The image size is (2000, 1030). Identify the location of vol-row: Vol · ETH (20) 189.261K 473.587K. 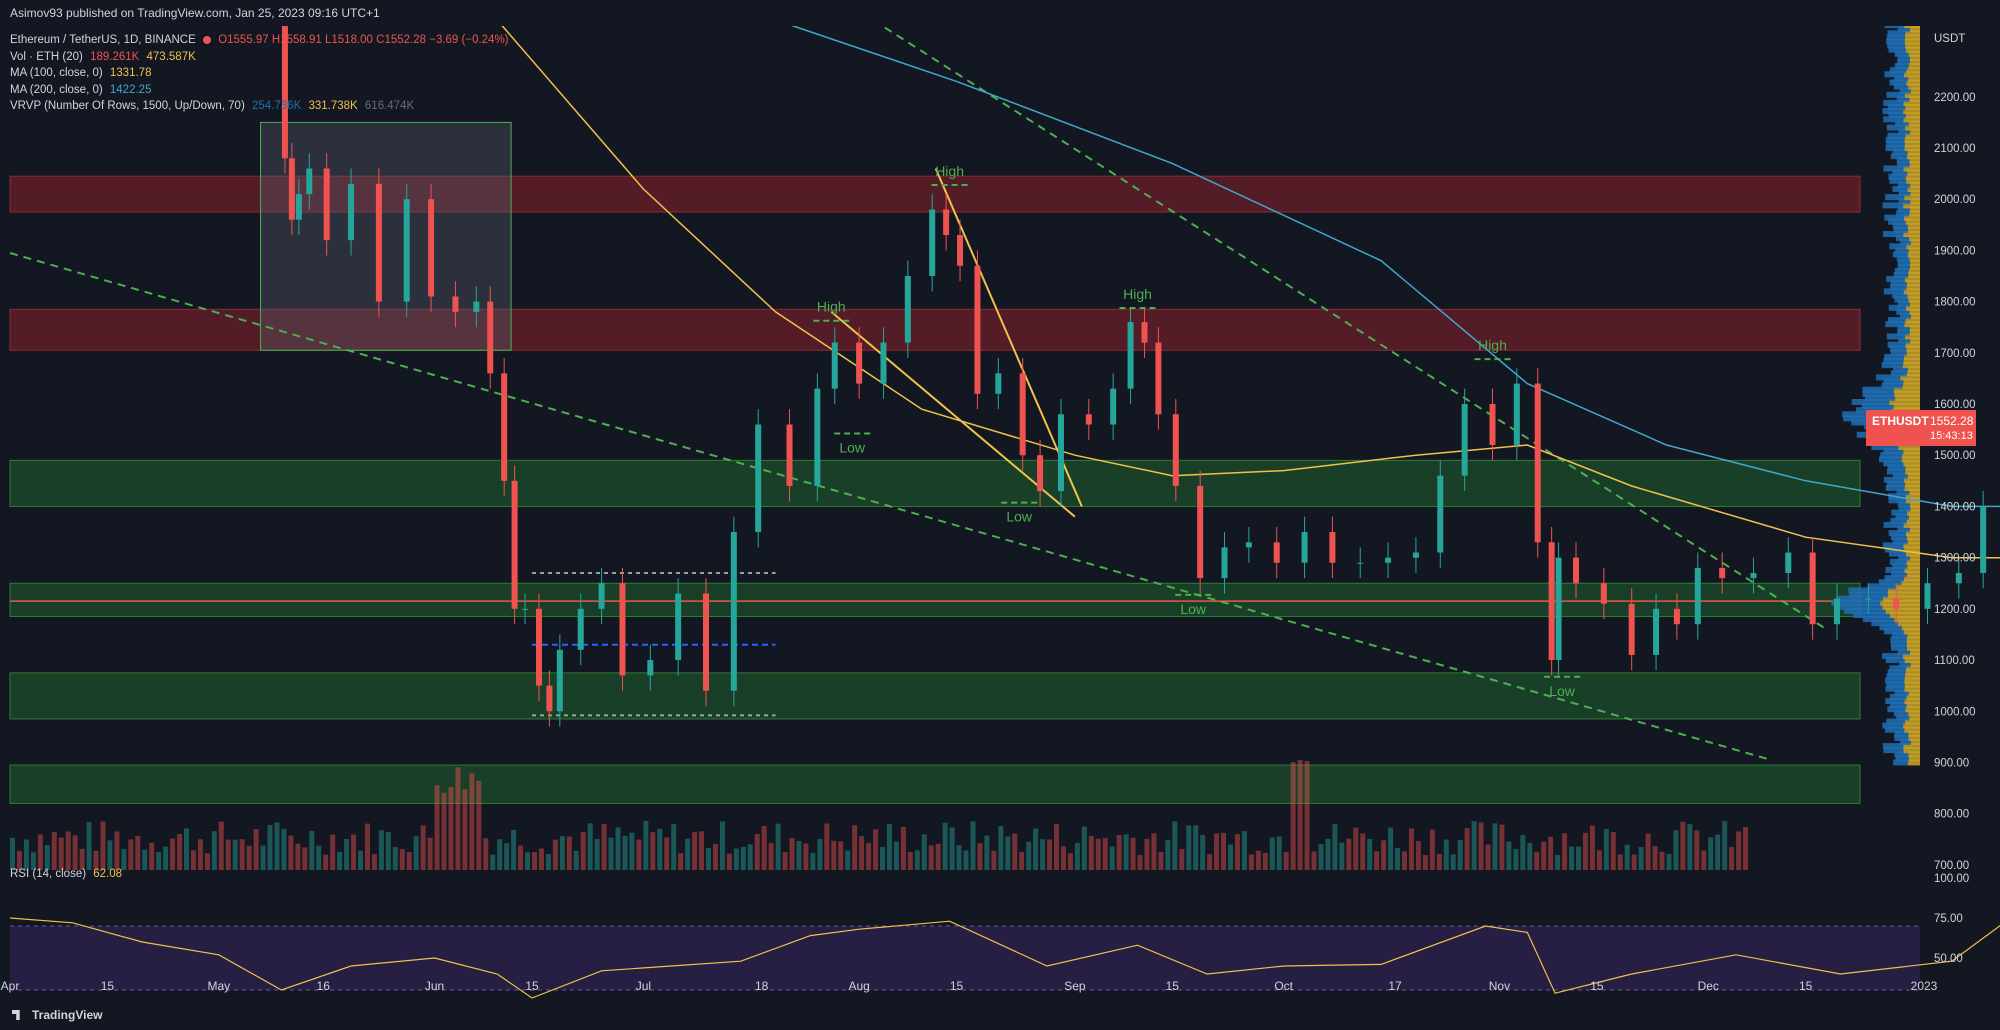
(259, 57).